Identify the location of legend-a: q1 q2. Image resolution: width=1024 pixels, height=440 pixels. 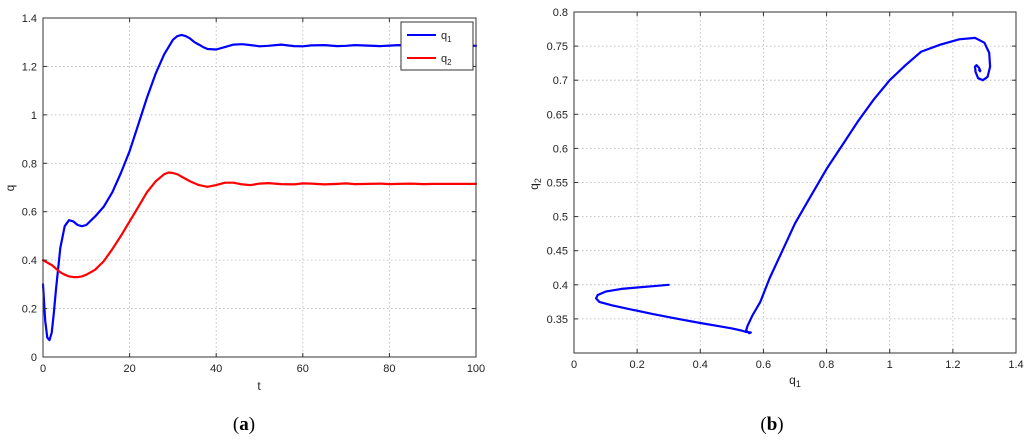
(437, 46).